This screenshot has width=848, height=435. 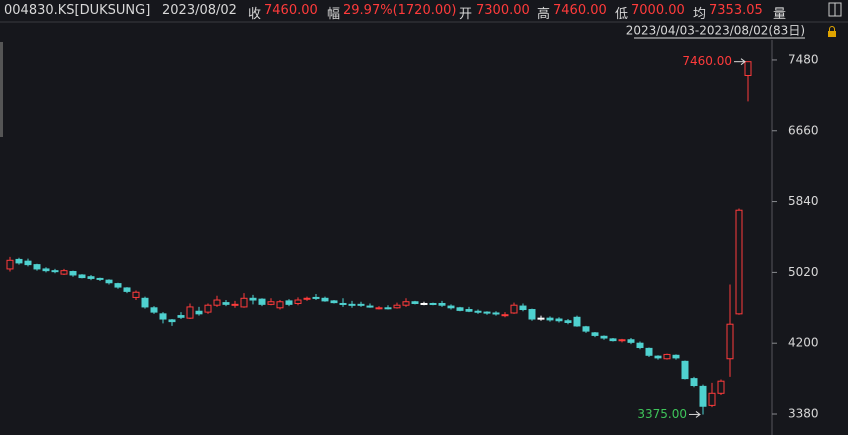 What do you see at coordinates (544, 14) in the screenshot?
I see `field-label: 高` at bounding box center [544, 14].